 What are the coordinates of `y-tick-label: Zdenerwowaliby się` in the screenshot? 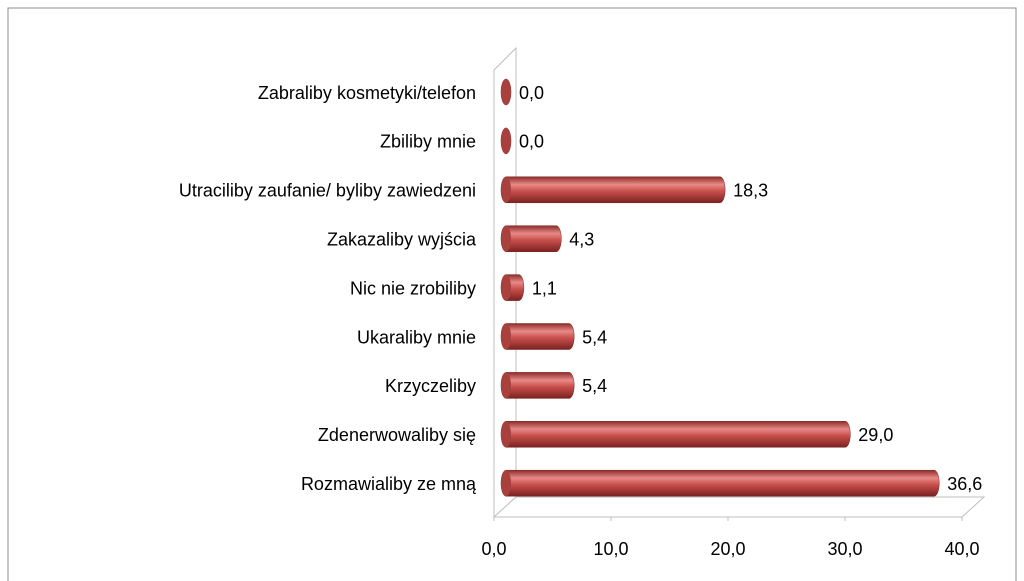 It's located at (397, 435).